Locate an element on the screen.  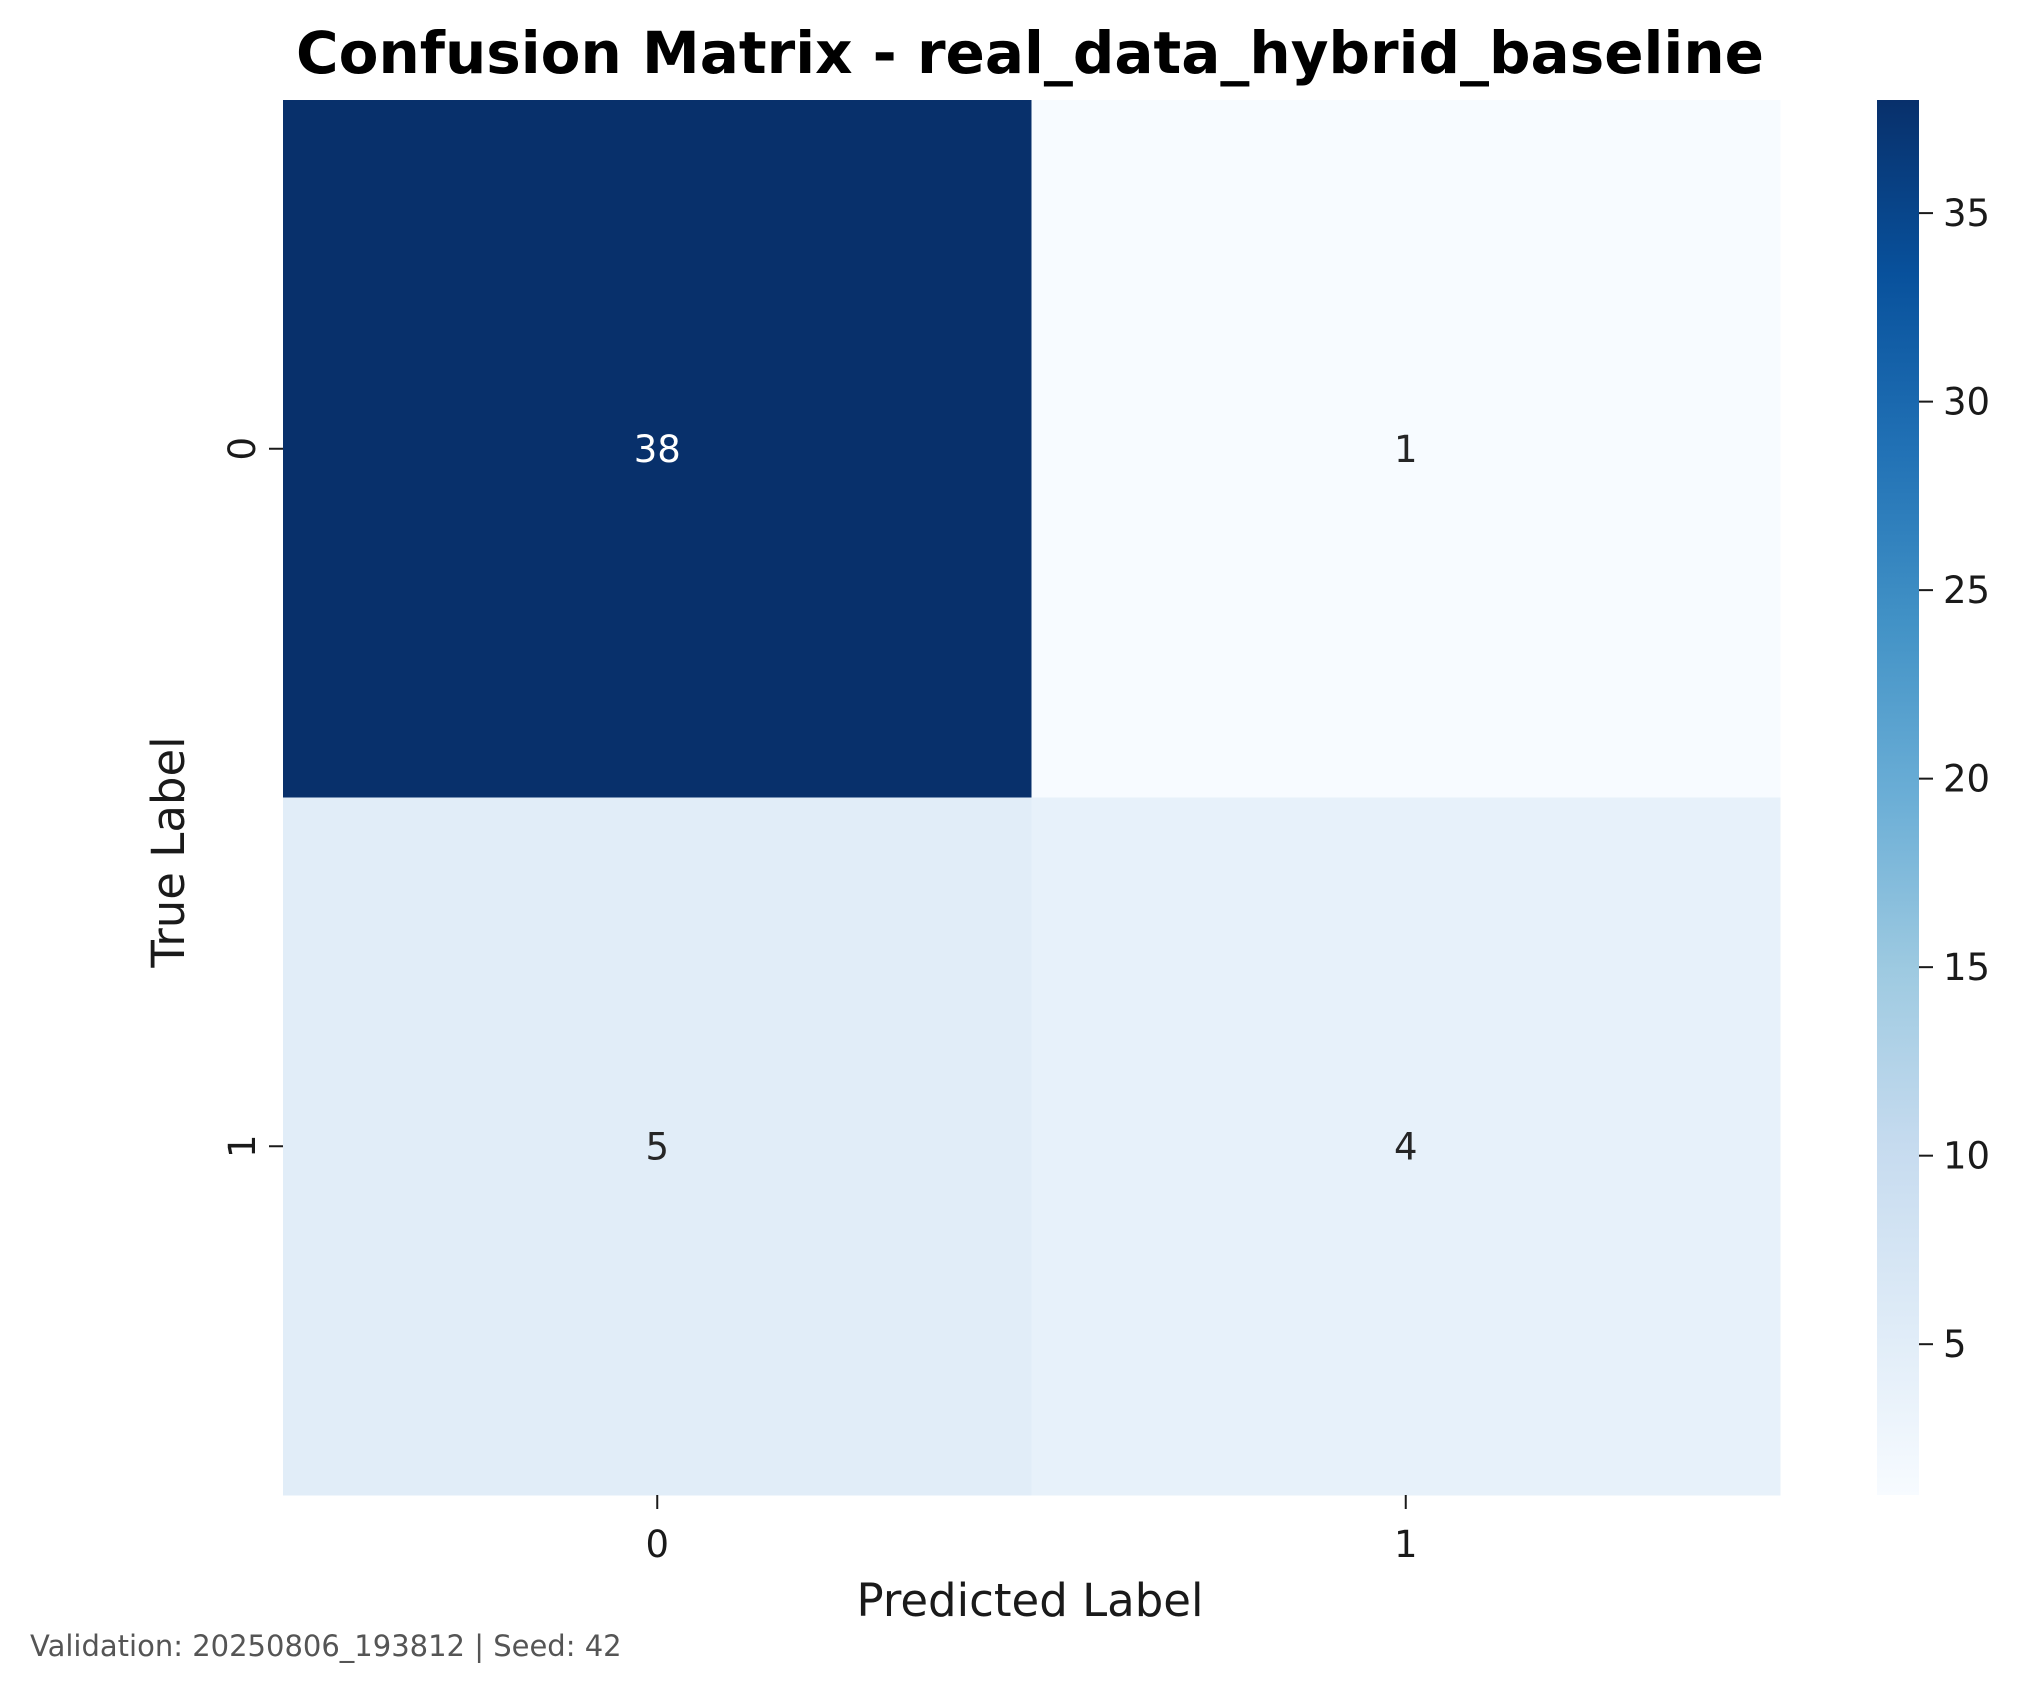
colorbar-tick-label-10: 10 is located at coordinates (1966, 1156).